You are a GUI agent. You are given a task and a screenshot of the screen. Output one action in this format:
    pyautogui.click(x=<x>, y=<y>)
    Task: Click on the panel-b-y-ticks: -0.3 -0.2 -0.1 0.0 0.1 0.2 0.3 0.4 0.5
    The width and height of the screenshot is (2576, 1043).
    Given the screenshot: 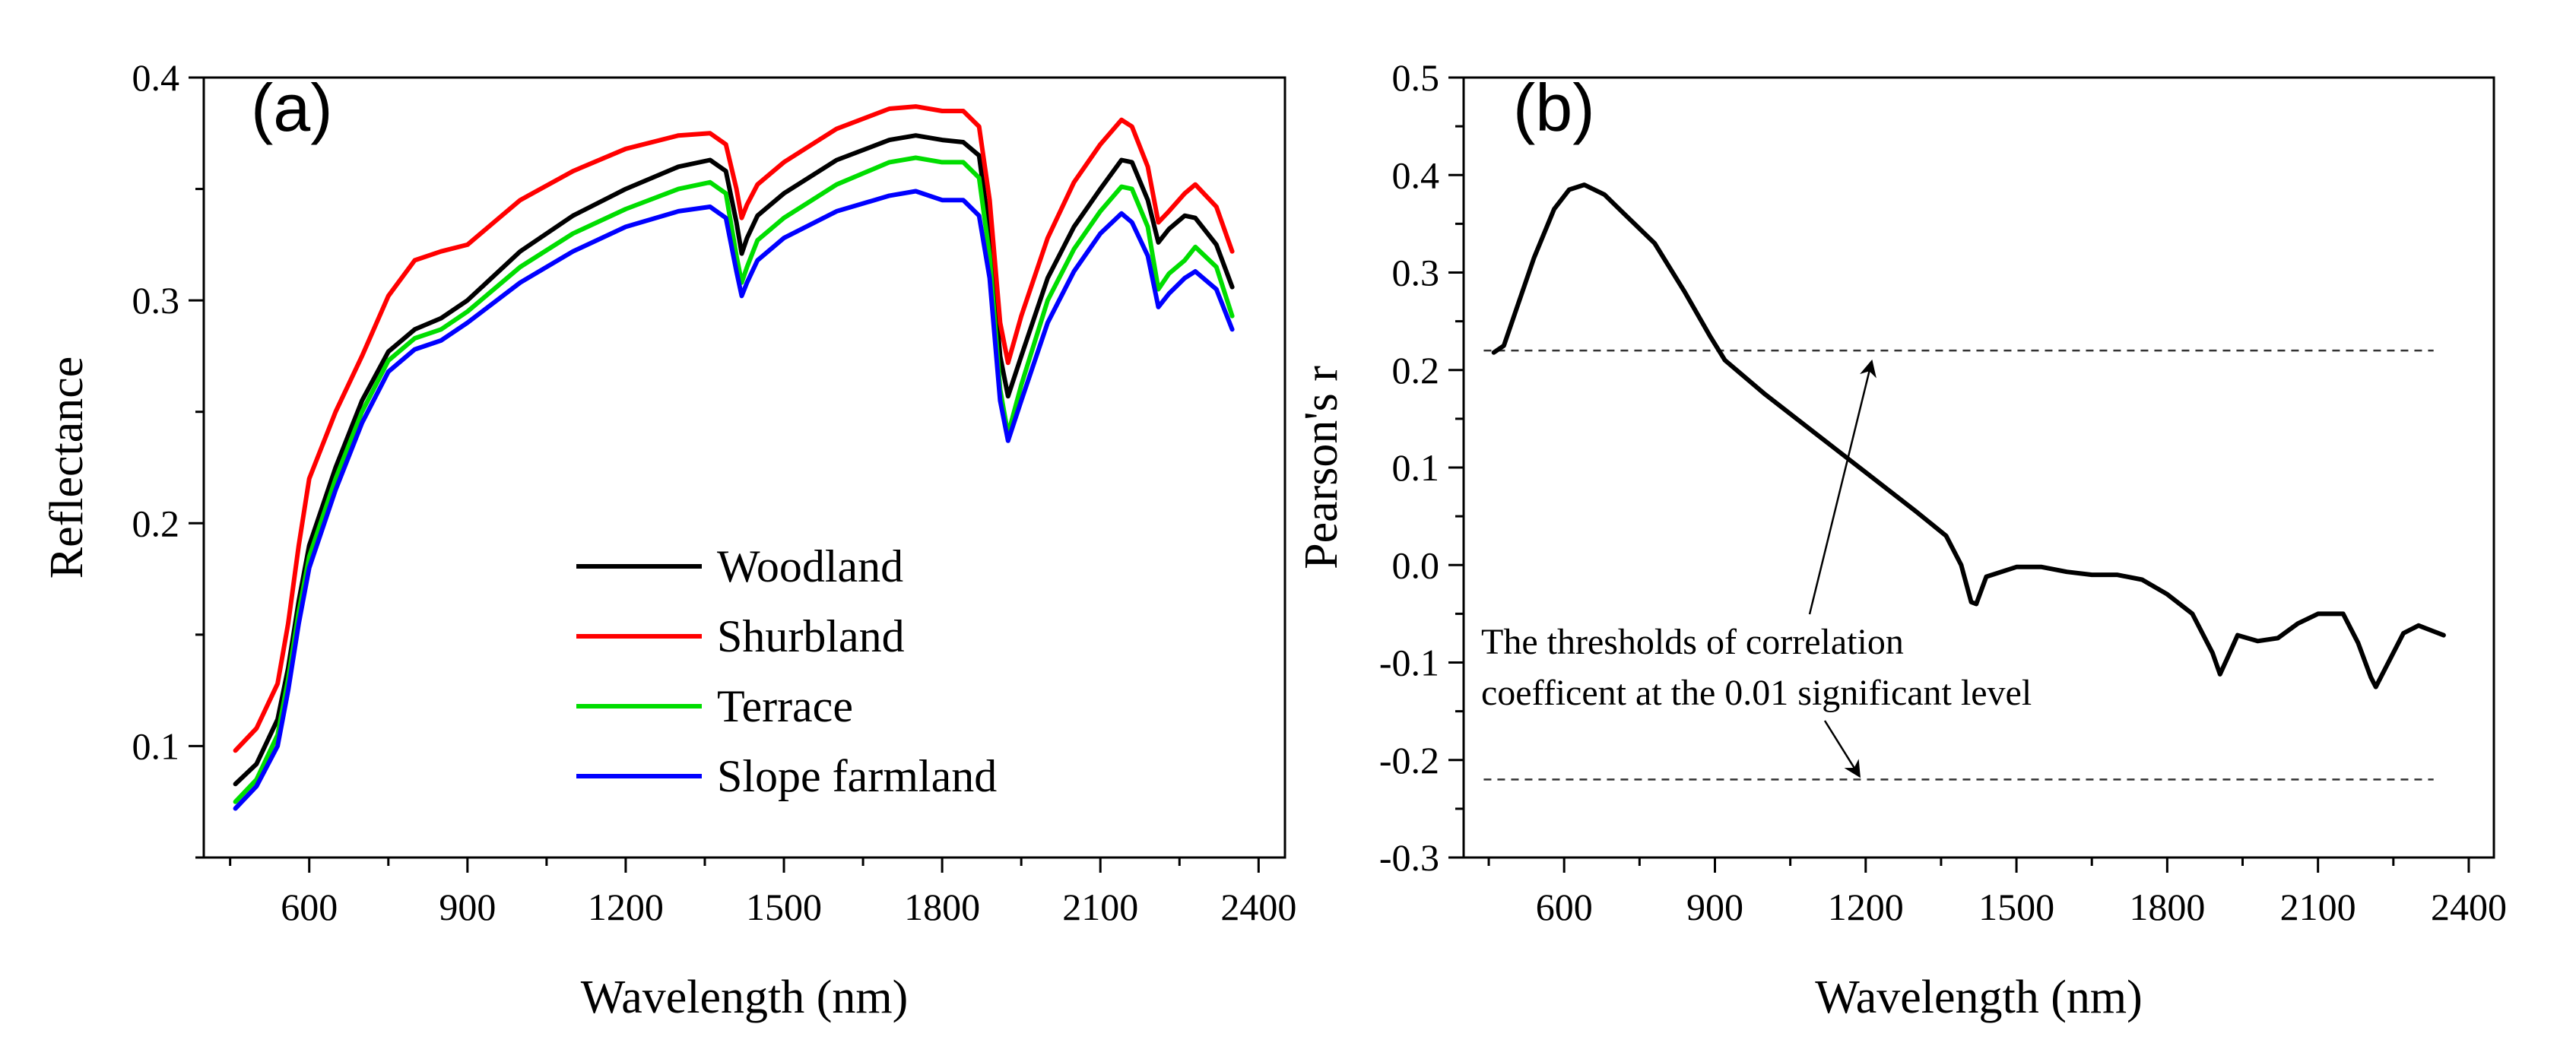 What is the action you would take?
    pyautogui.click(x=1421, y=468)
    